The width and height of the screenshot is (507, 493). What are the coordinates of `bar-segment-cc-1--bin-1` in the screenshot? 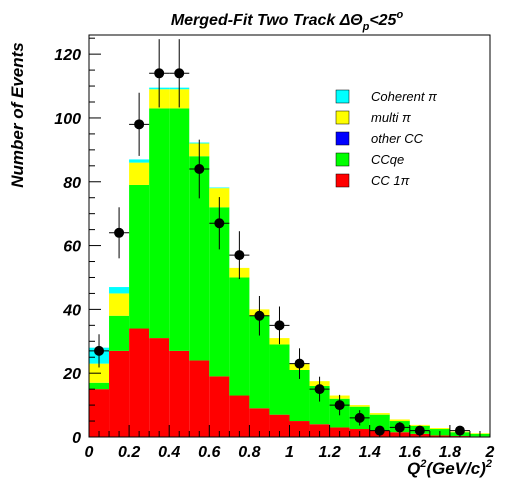 It's located at (119, 393).